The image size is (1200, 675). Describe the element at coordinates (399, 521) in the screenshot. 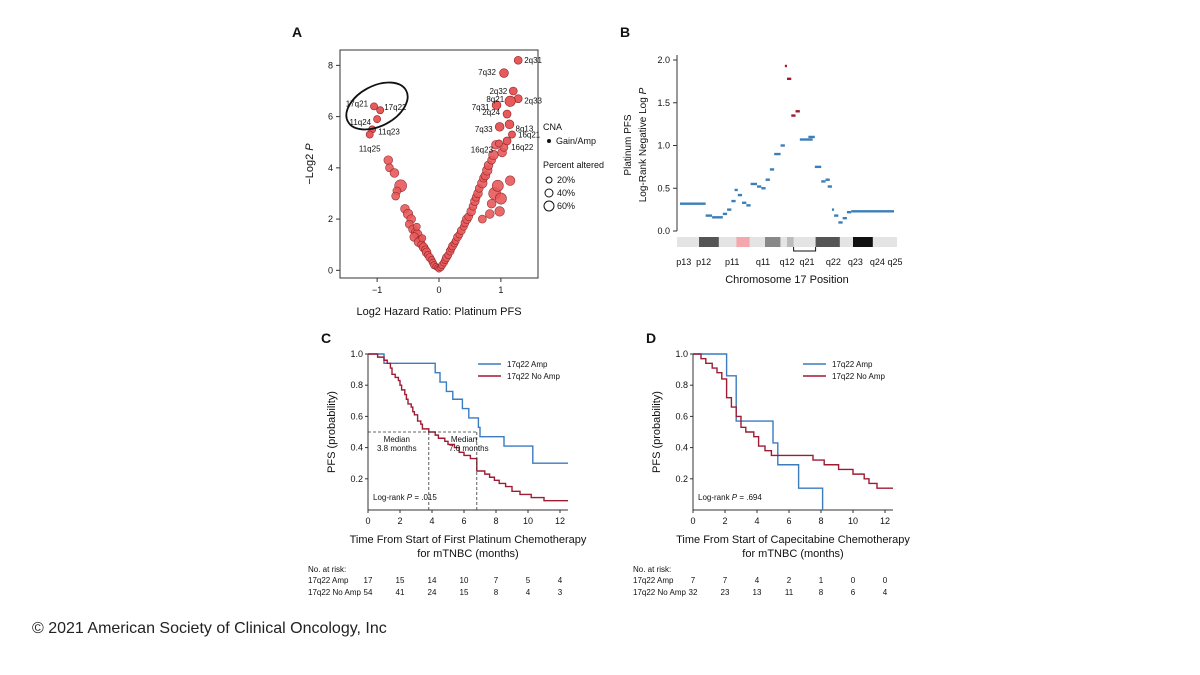

I see `x-tick-label: 2` at that location.